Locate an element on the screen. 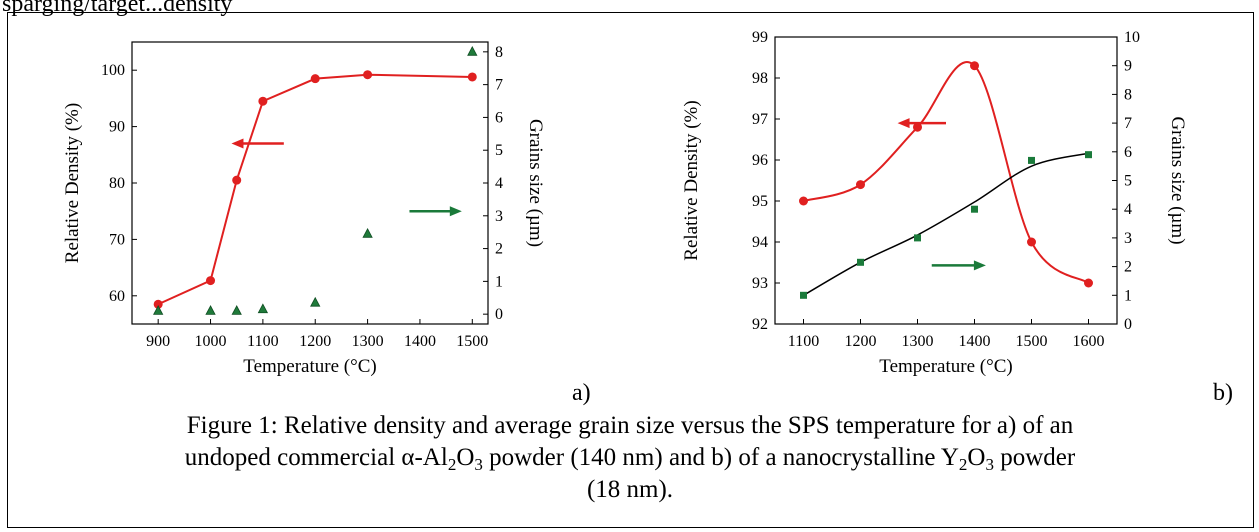 This screenshot has width=1259, height=532. y-tick-label: 96 is located at coordinates (760, 160).